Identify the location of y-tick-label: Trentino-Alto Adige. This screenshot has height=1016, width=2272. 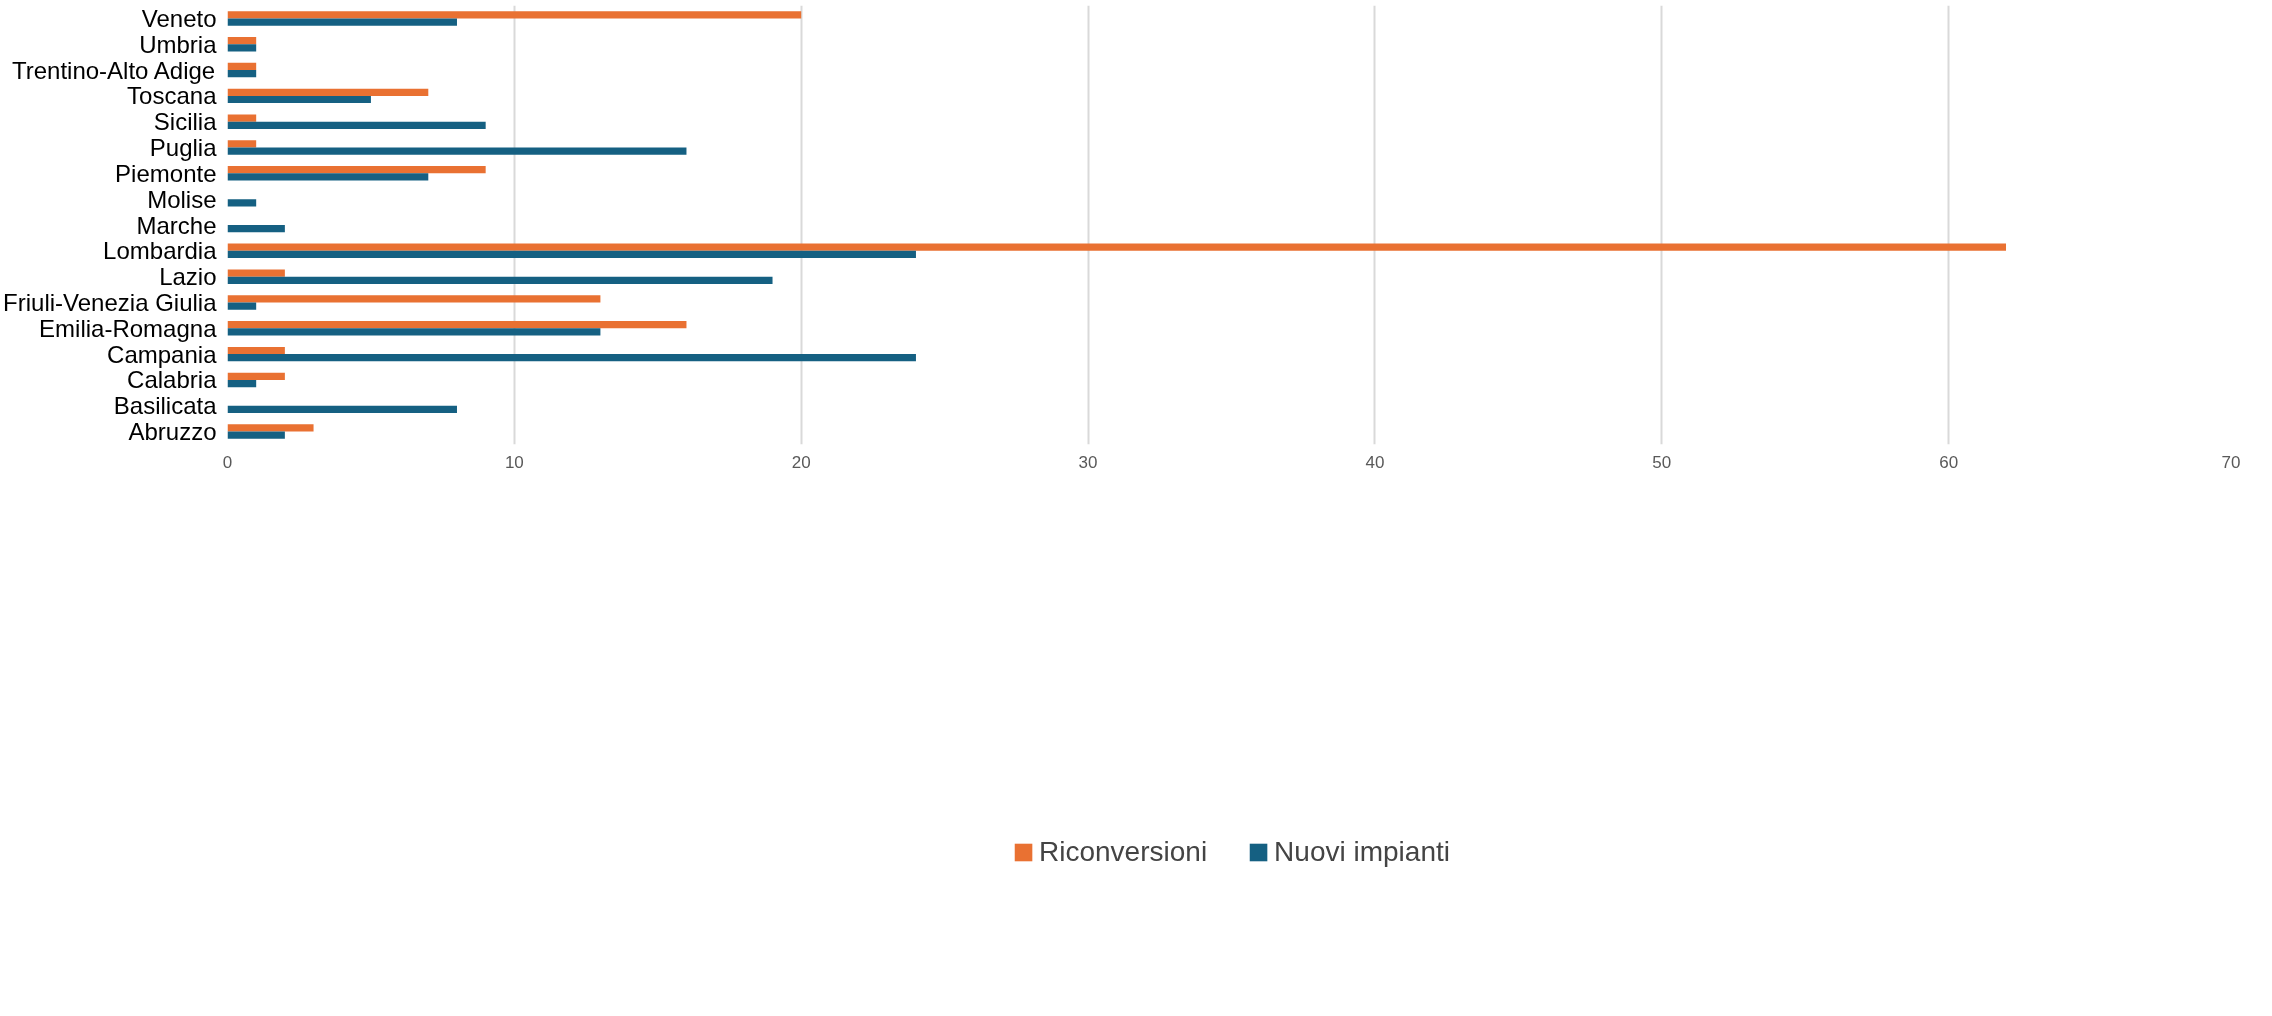
(113, 70).